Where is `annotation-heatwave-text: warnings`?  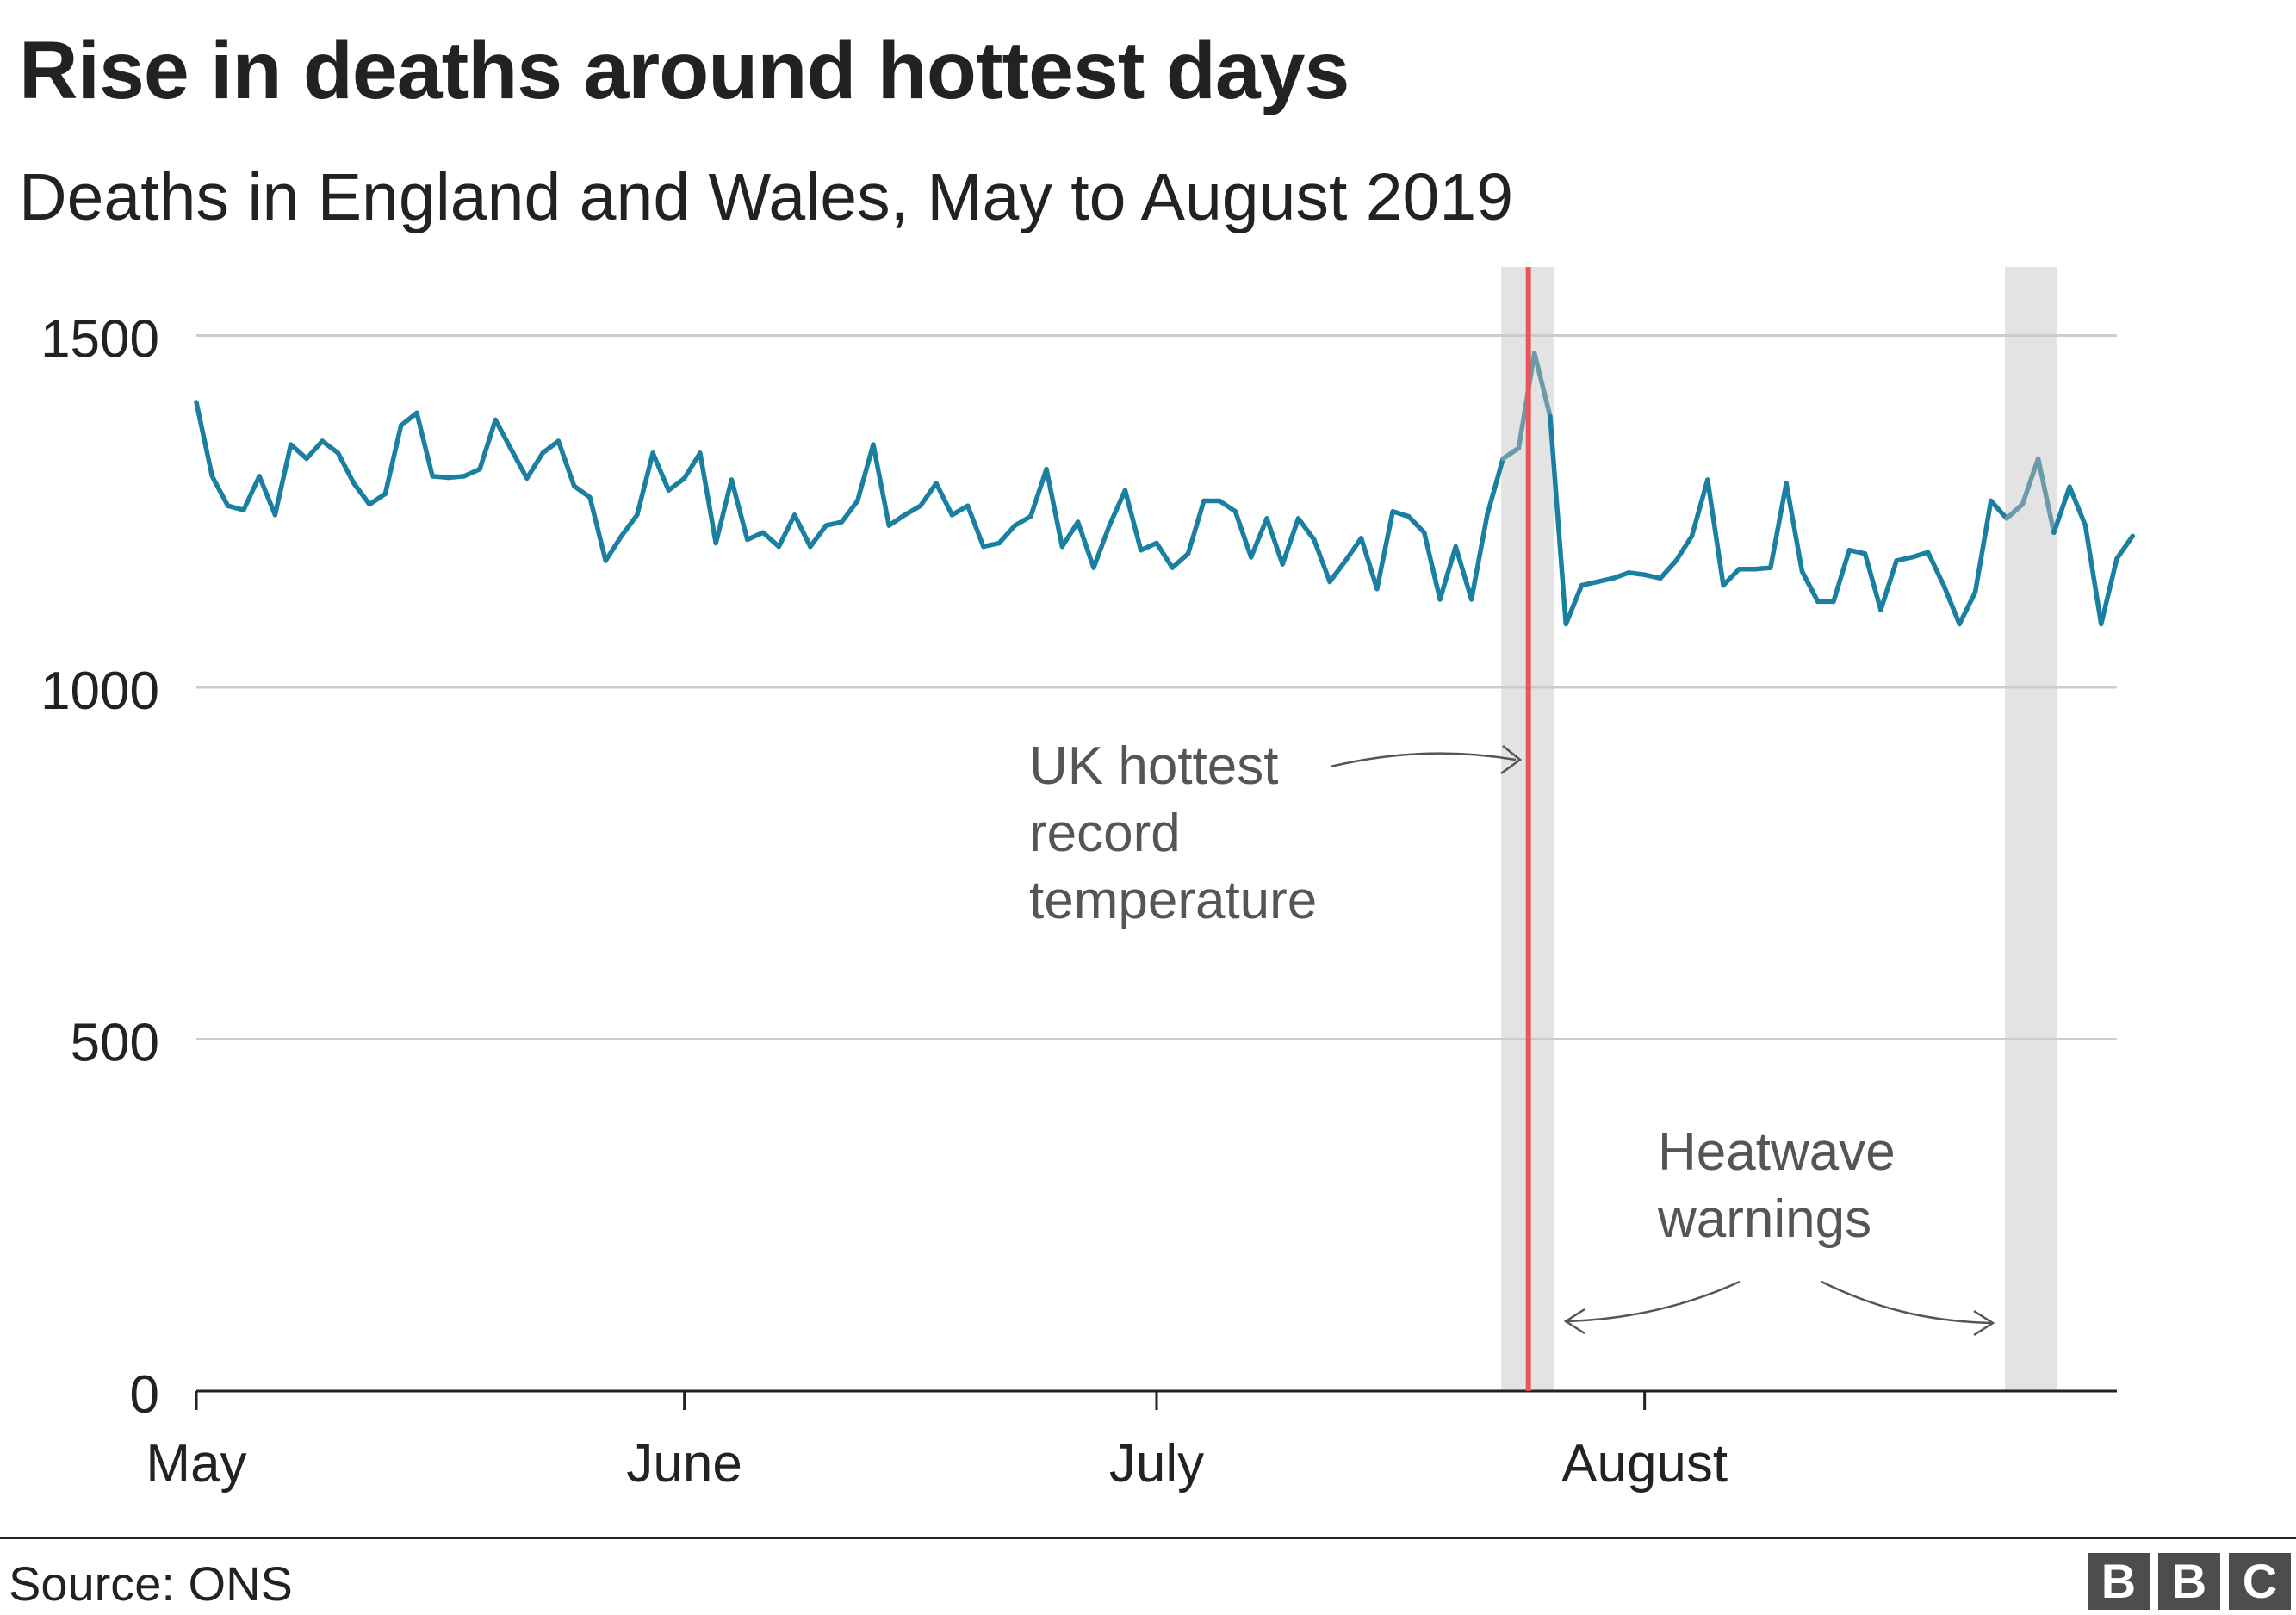
annotation-heatwave-text: warnings is located at coordinates (1764, 1219).